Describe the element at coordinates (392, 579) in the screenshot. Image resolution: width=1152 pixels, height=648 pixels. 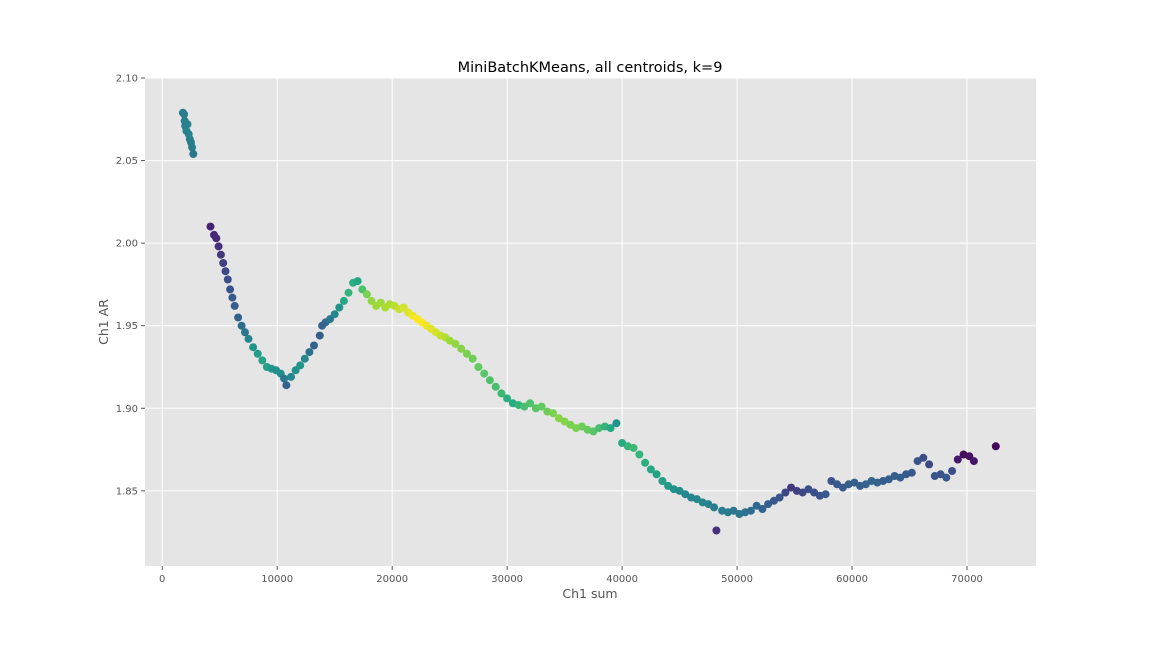
I see `x-tick-label: 20000` at that location.